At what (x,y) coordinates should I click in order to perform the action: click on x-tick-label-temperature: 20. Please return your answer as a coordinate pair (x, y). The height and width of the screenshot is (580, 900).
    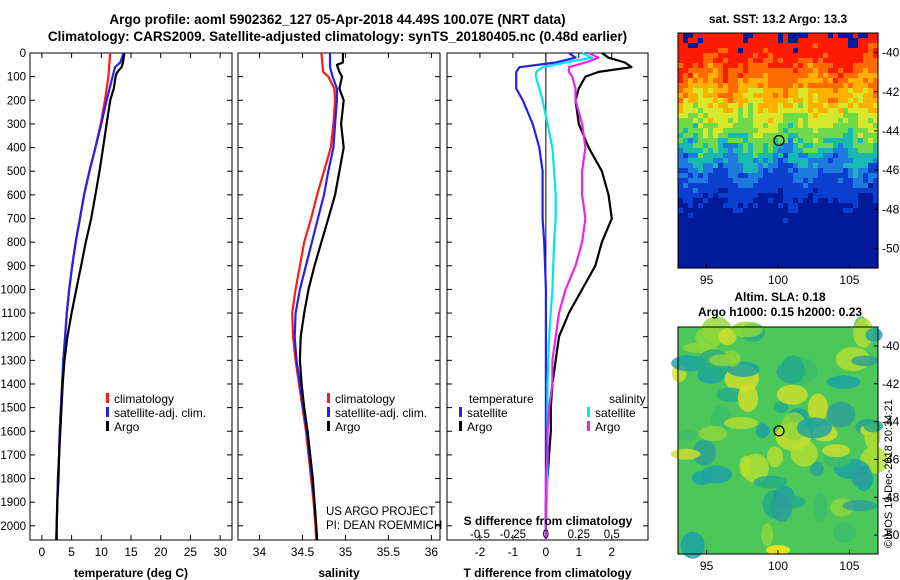
    Looking at the image, I should click on (161, 552).